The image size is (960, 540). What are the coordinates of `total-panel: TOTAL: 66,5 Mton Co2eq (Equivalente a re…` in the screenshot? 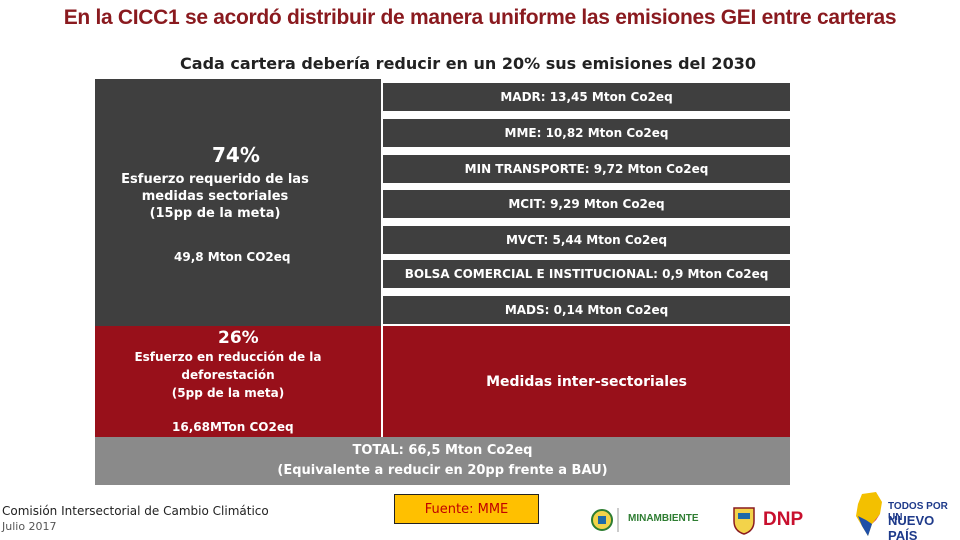 It's located at (442, 461).